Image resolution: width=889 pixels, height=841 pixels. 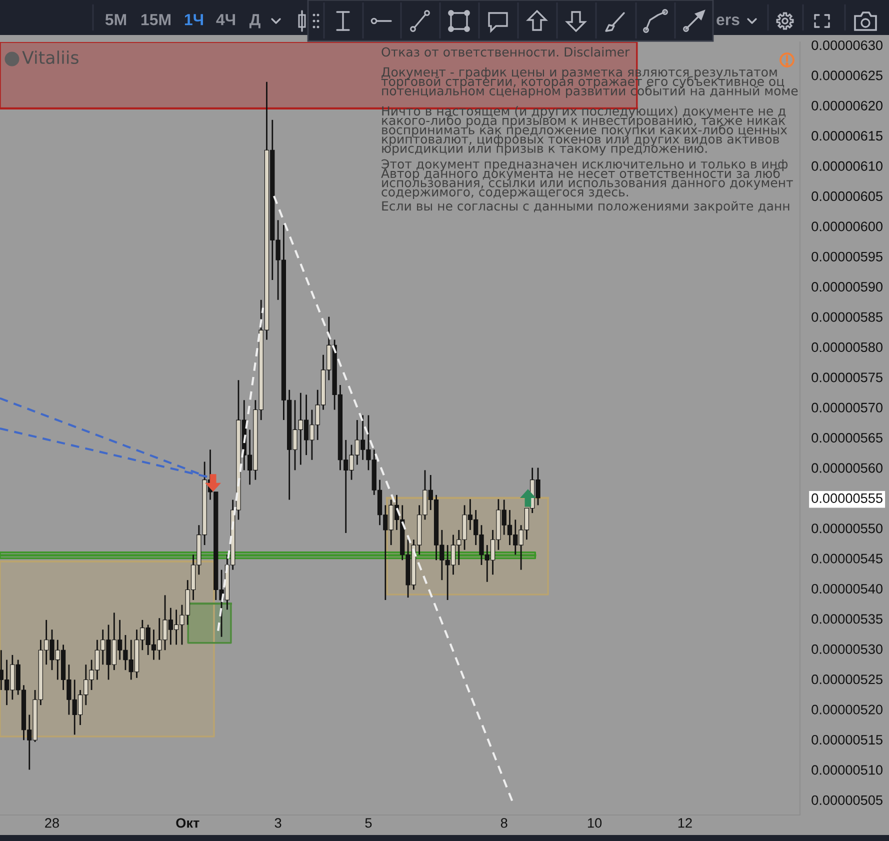 What do you see at coordinates (188, 823) in the screenshot?
I see `x-tick-label: Окт` at bounding box center [188, 823].